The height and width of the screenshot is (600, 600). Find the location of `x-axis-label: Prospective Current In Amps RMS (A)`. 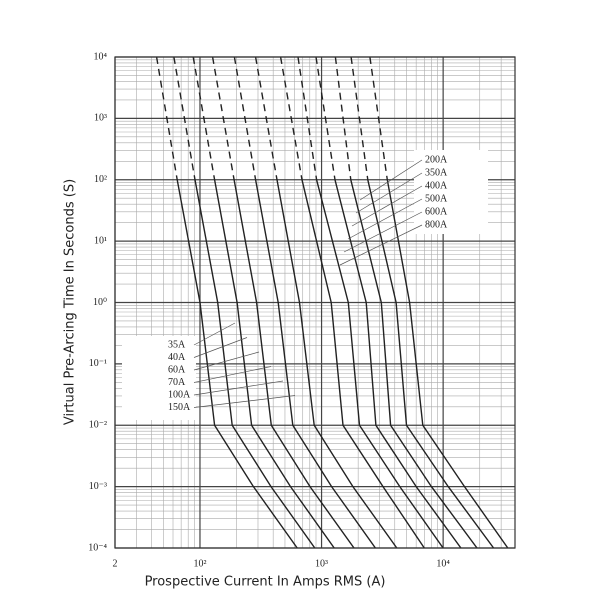

x-axis-label: Prospective Current In Amps RMS (A) is located at coordinates (265, 582).